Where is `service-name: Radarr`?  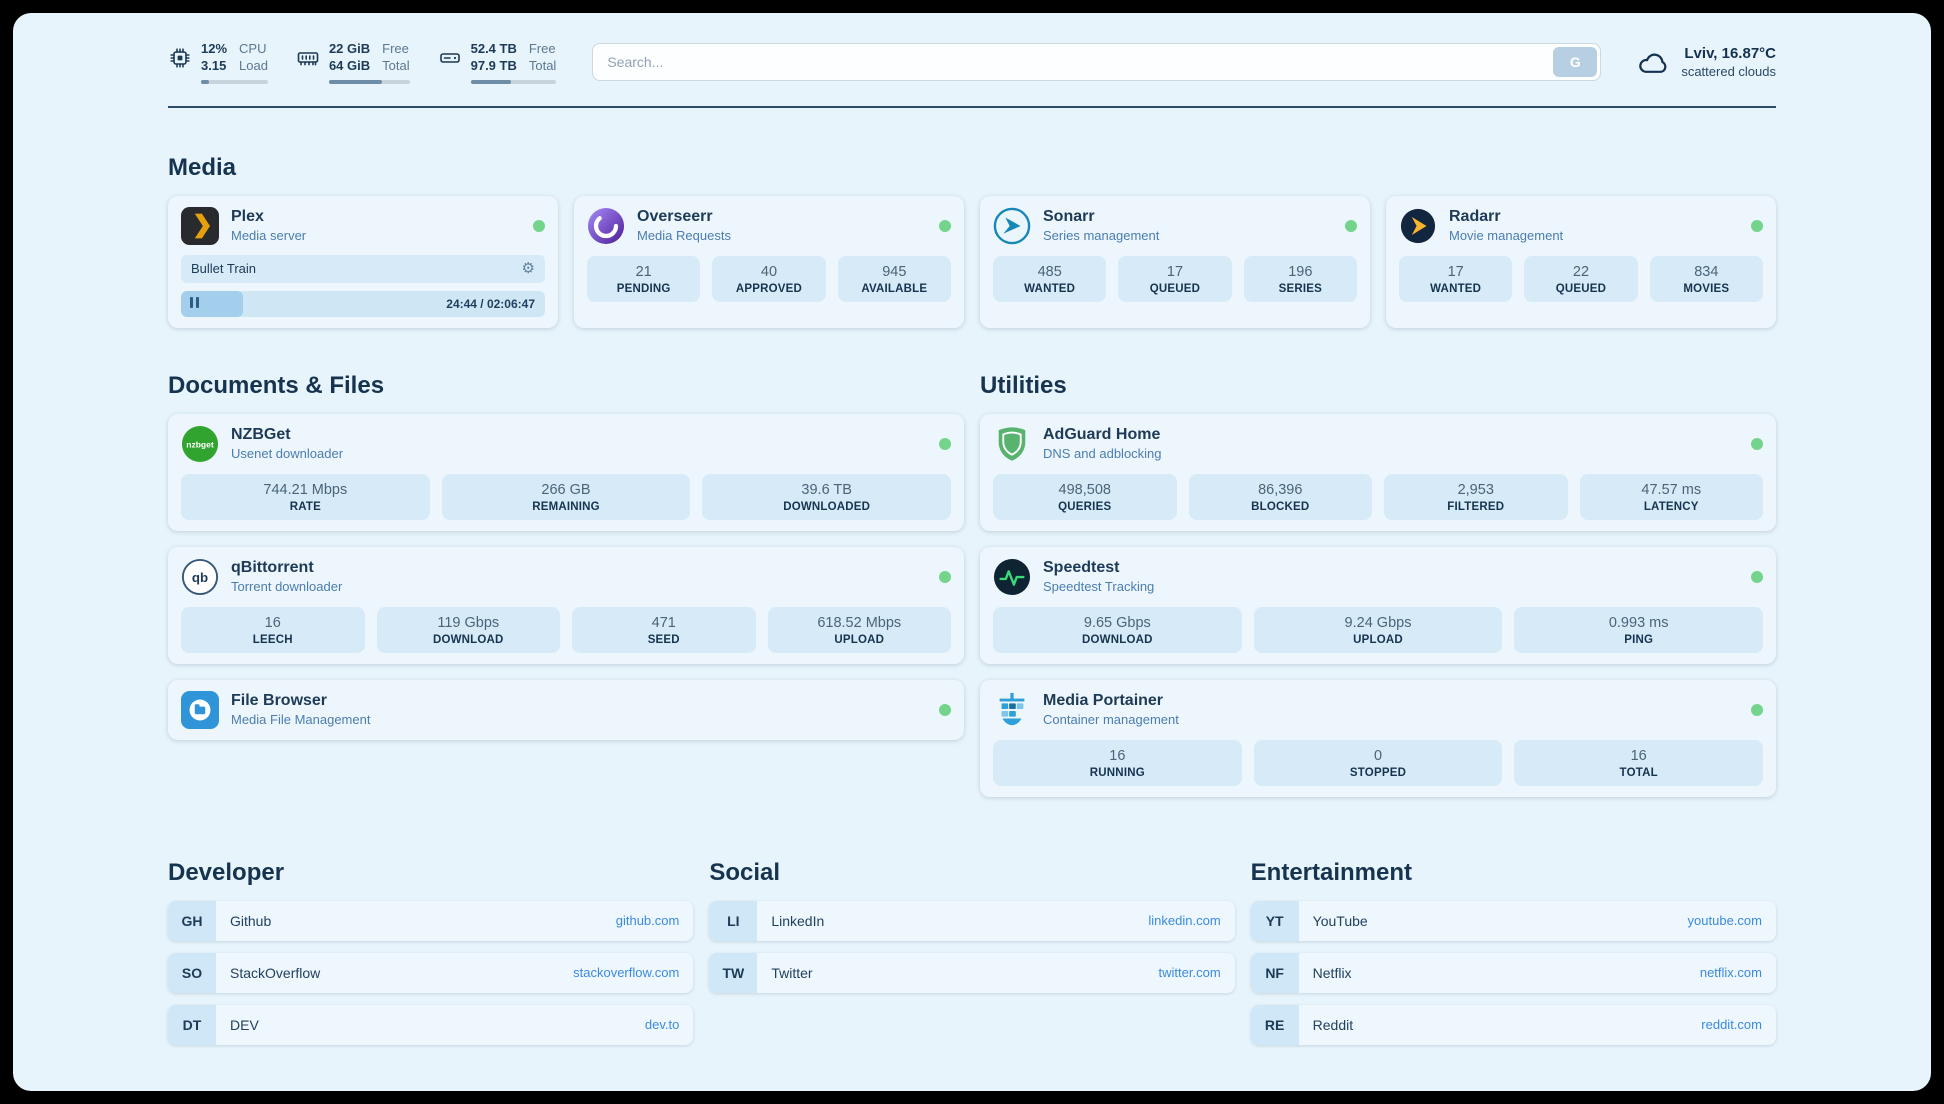
service-name: Radarr is located at coordinates (1475, 217).